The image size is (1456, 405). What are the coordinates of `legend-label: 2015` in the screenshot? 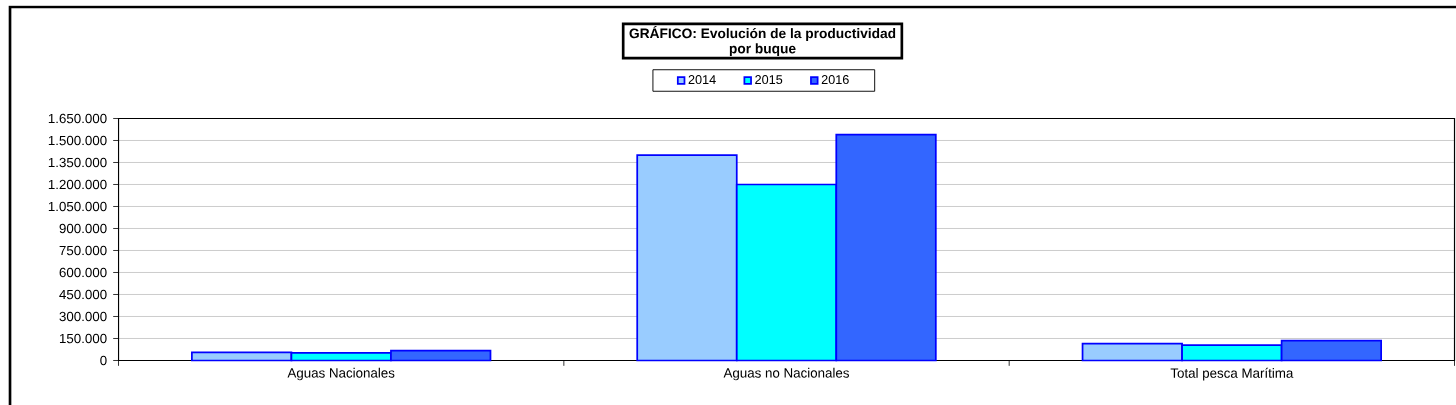 It's located at (769, 80).